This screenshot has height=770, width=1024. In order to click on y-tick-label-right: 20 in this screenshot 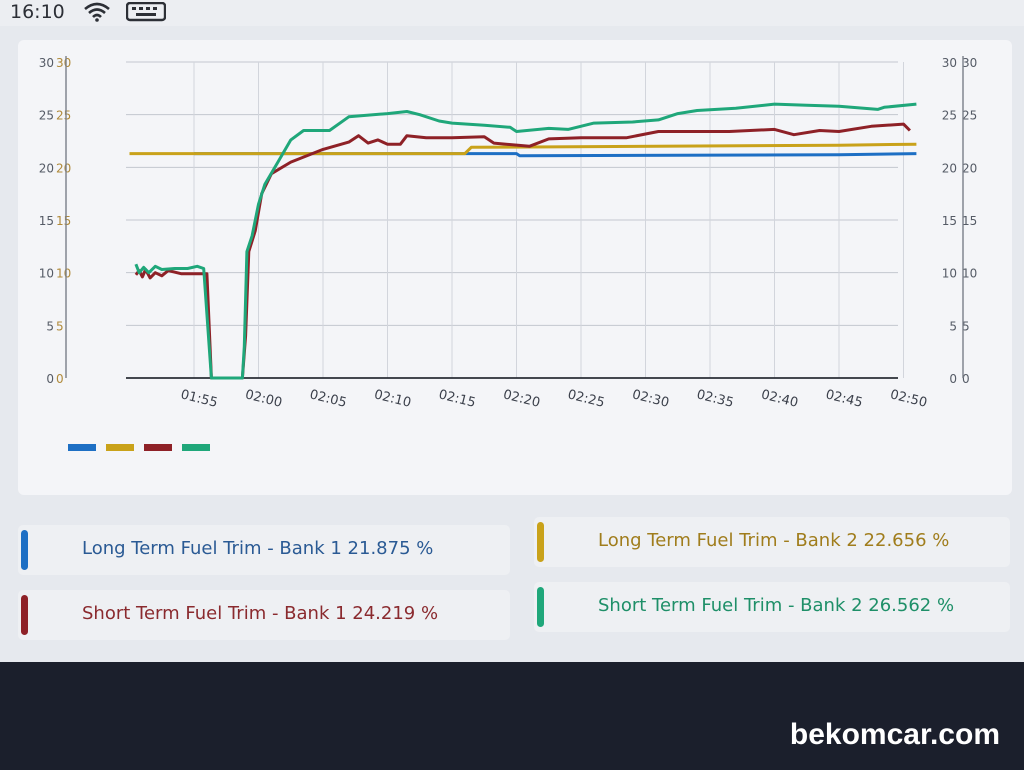, I will do `click(949, 168)`.